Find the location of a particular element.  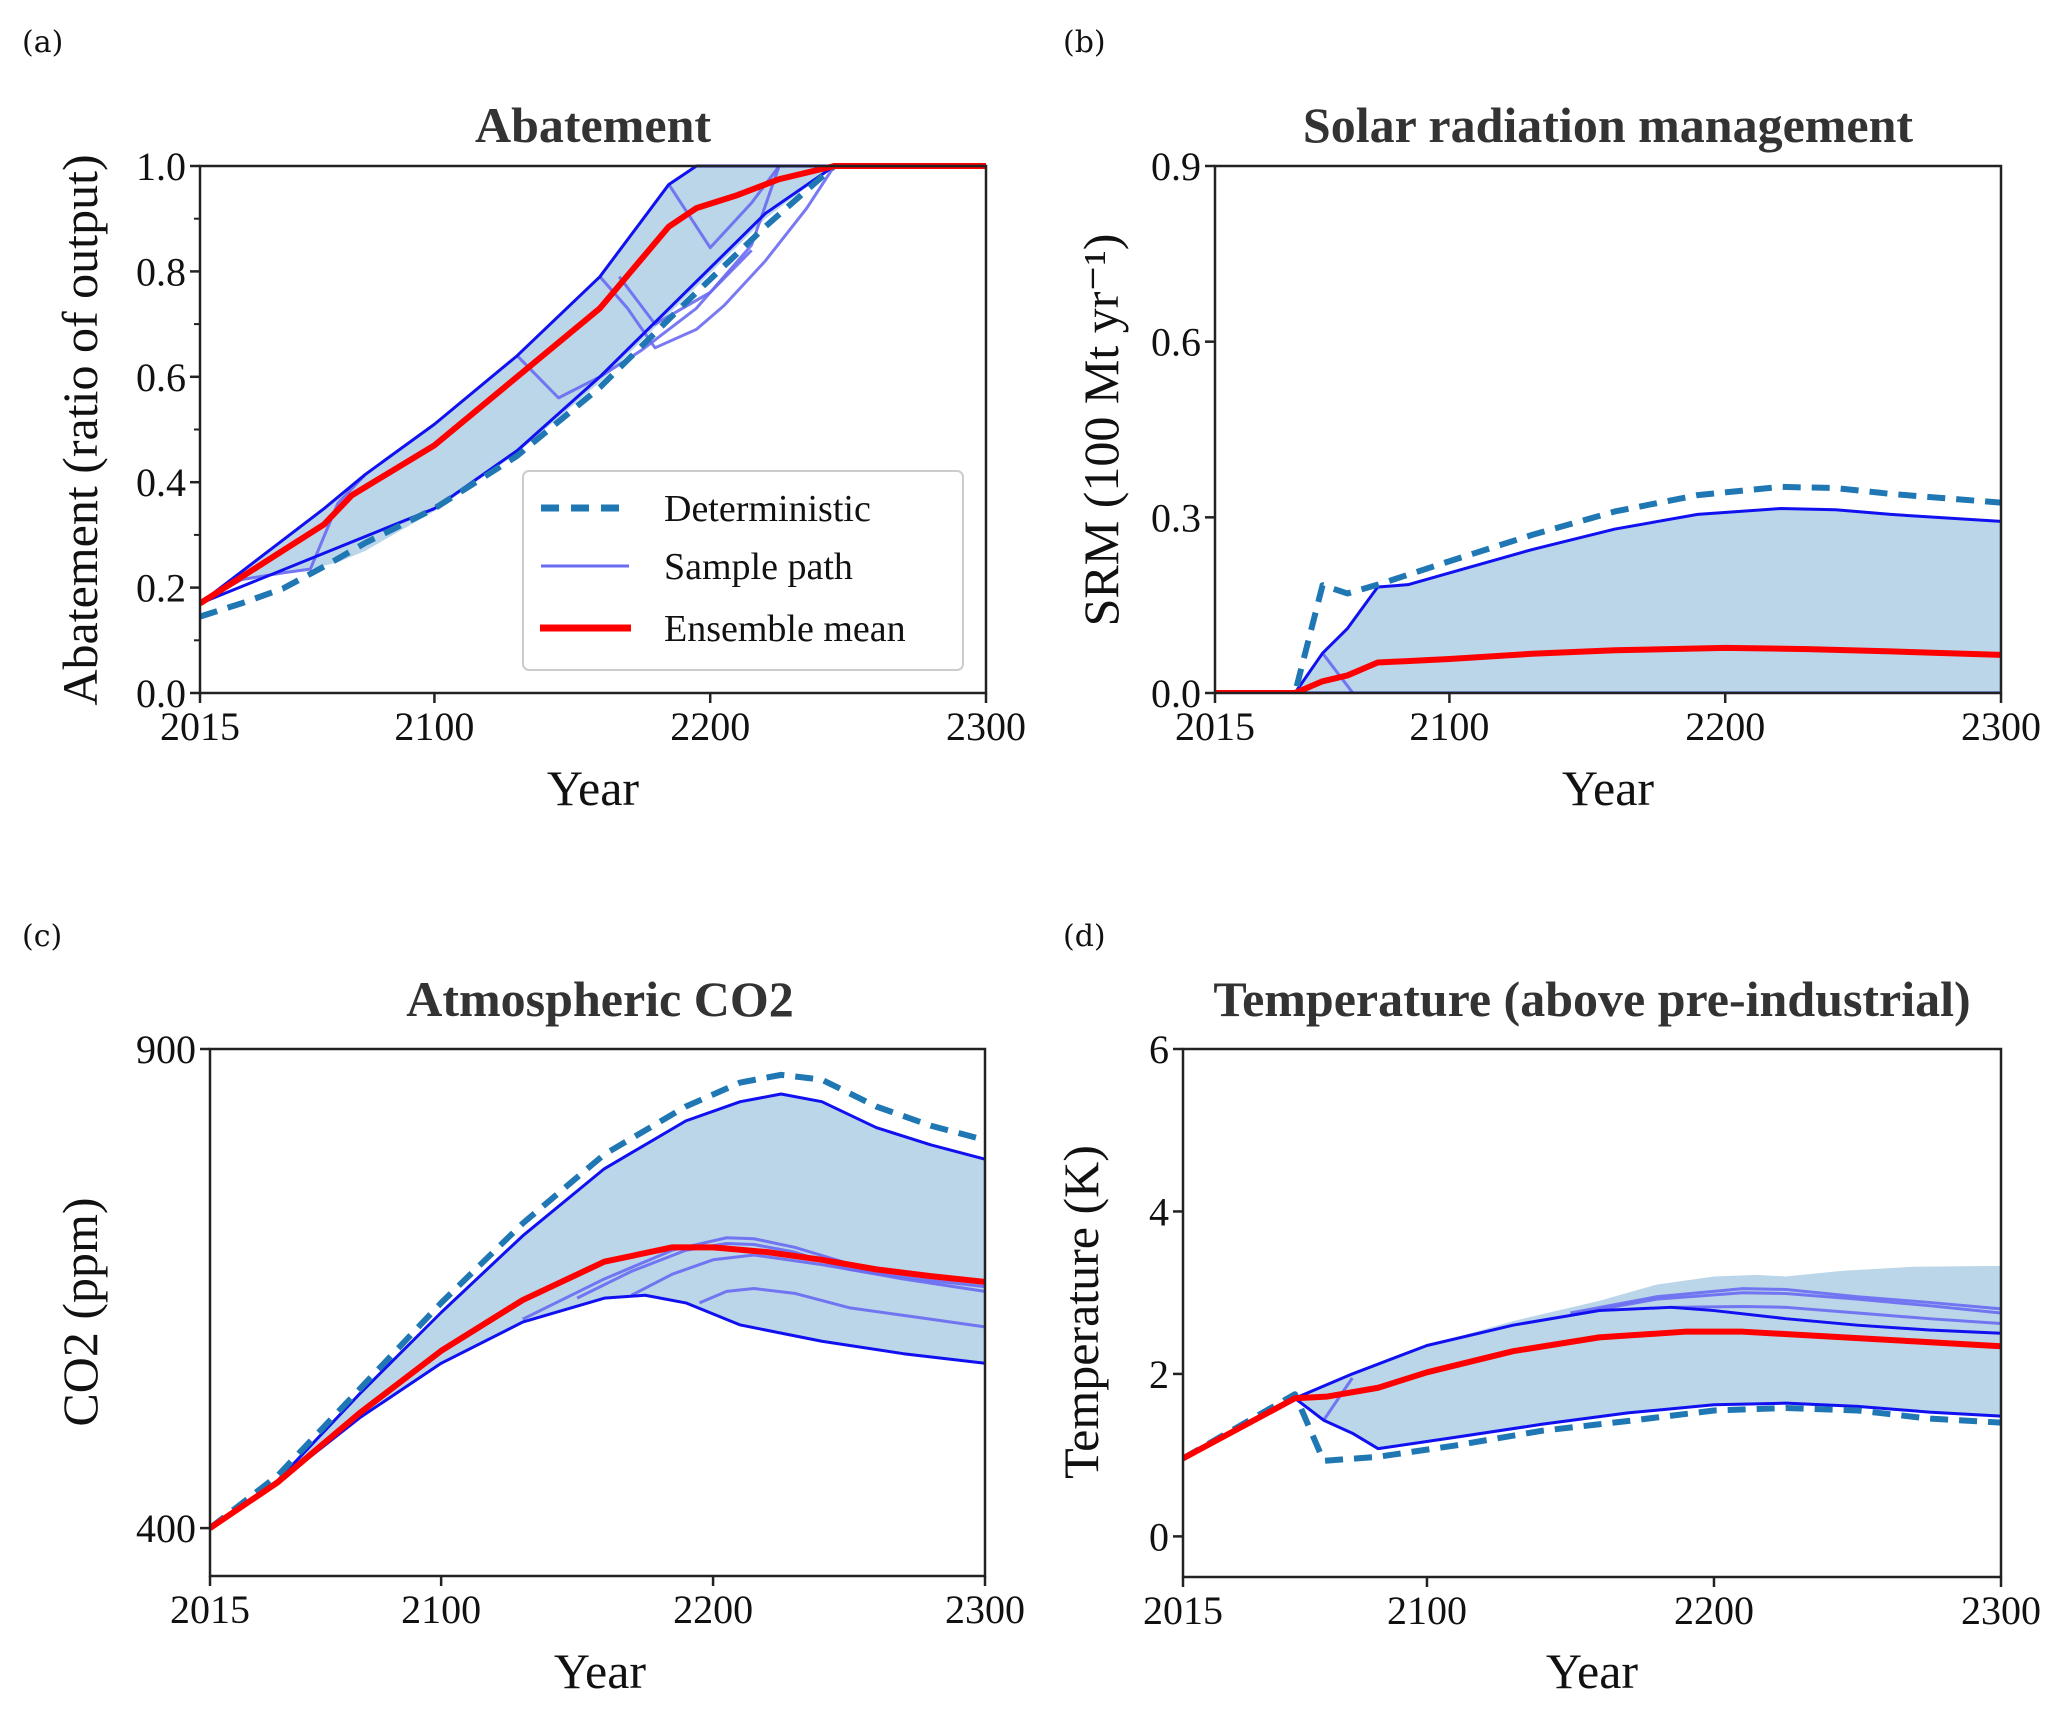

y-tick-label: 2 is located at coordinates (1159, 1374).